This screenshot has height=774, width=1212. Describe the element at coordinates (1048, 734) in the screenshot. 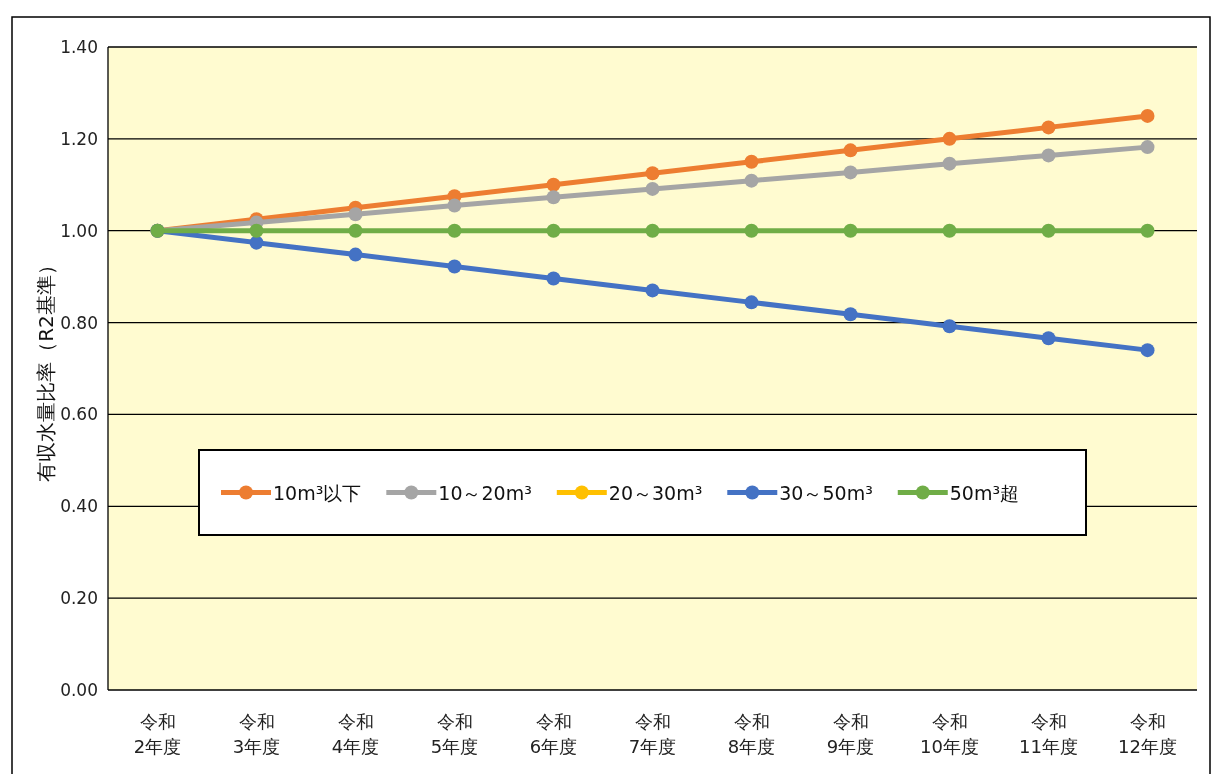

I see `x-tick-label: 令和 11年度` at that location.